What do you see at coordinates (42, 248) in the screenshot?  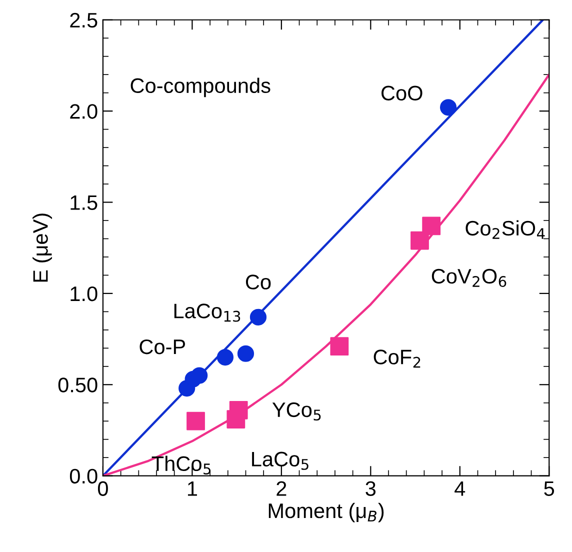 I see `y-axis-title: E (μeV)` at bounding box center [42, 248].